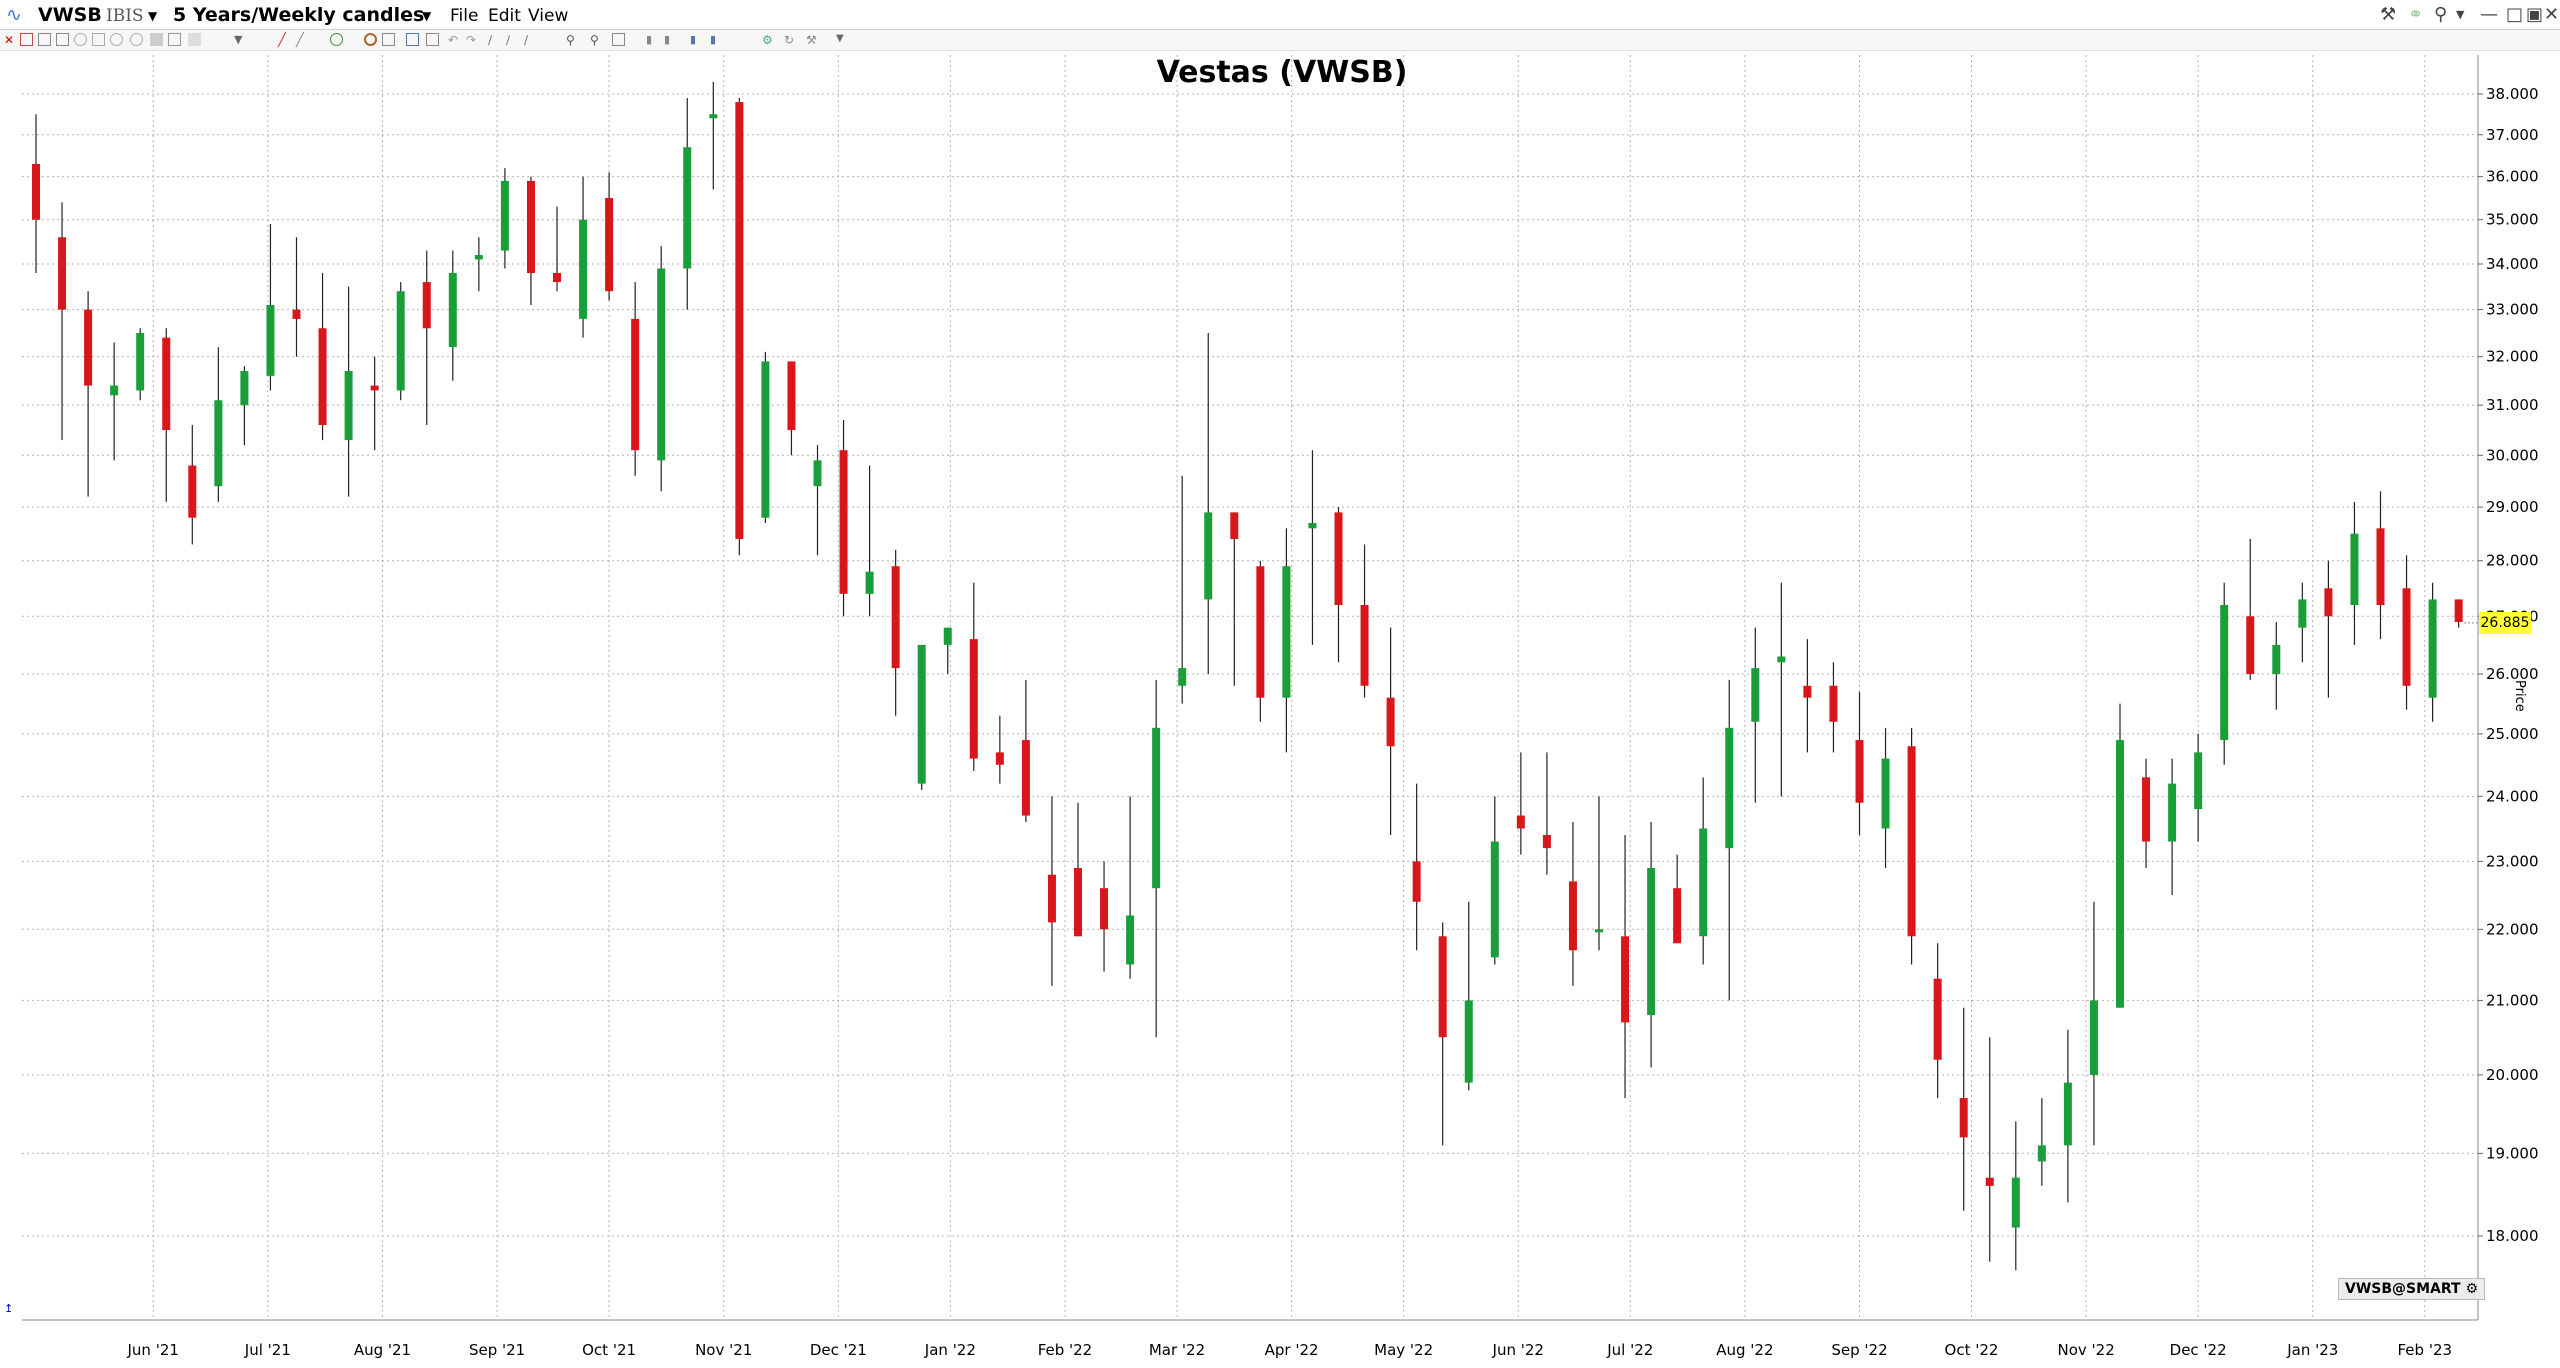 This screenshot has width=2560, height=1368. What do you see at coordinates (282, 40) in the screenshot?
I see `trendline-icon: ╱` at bounding box center [282, 40].